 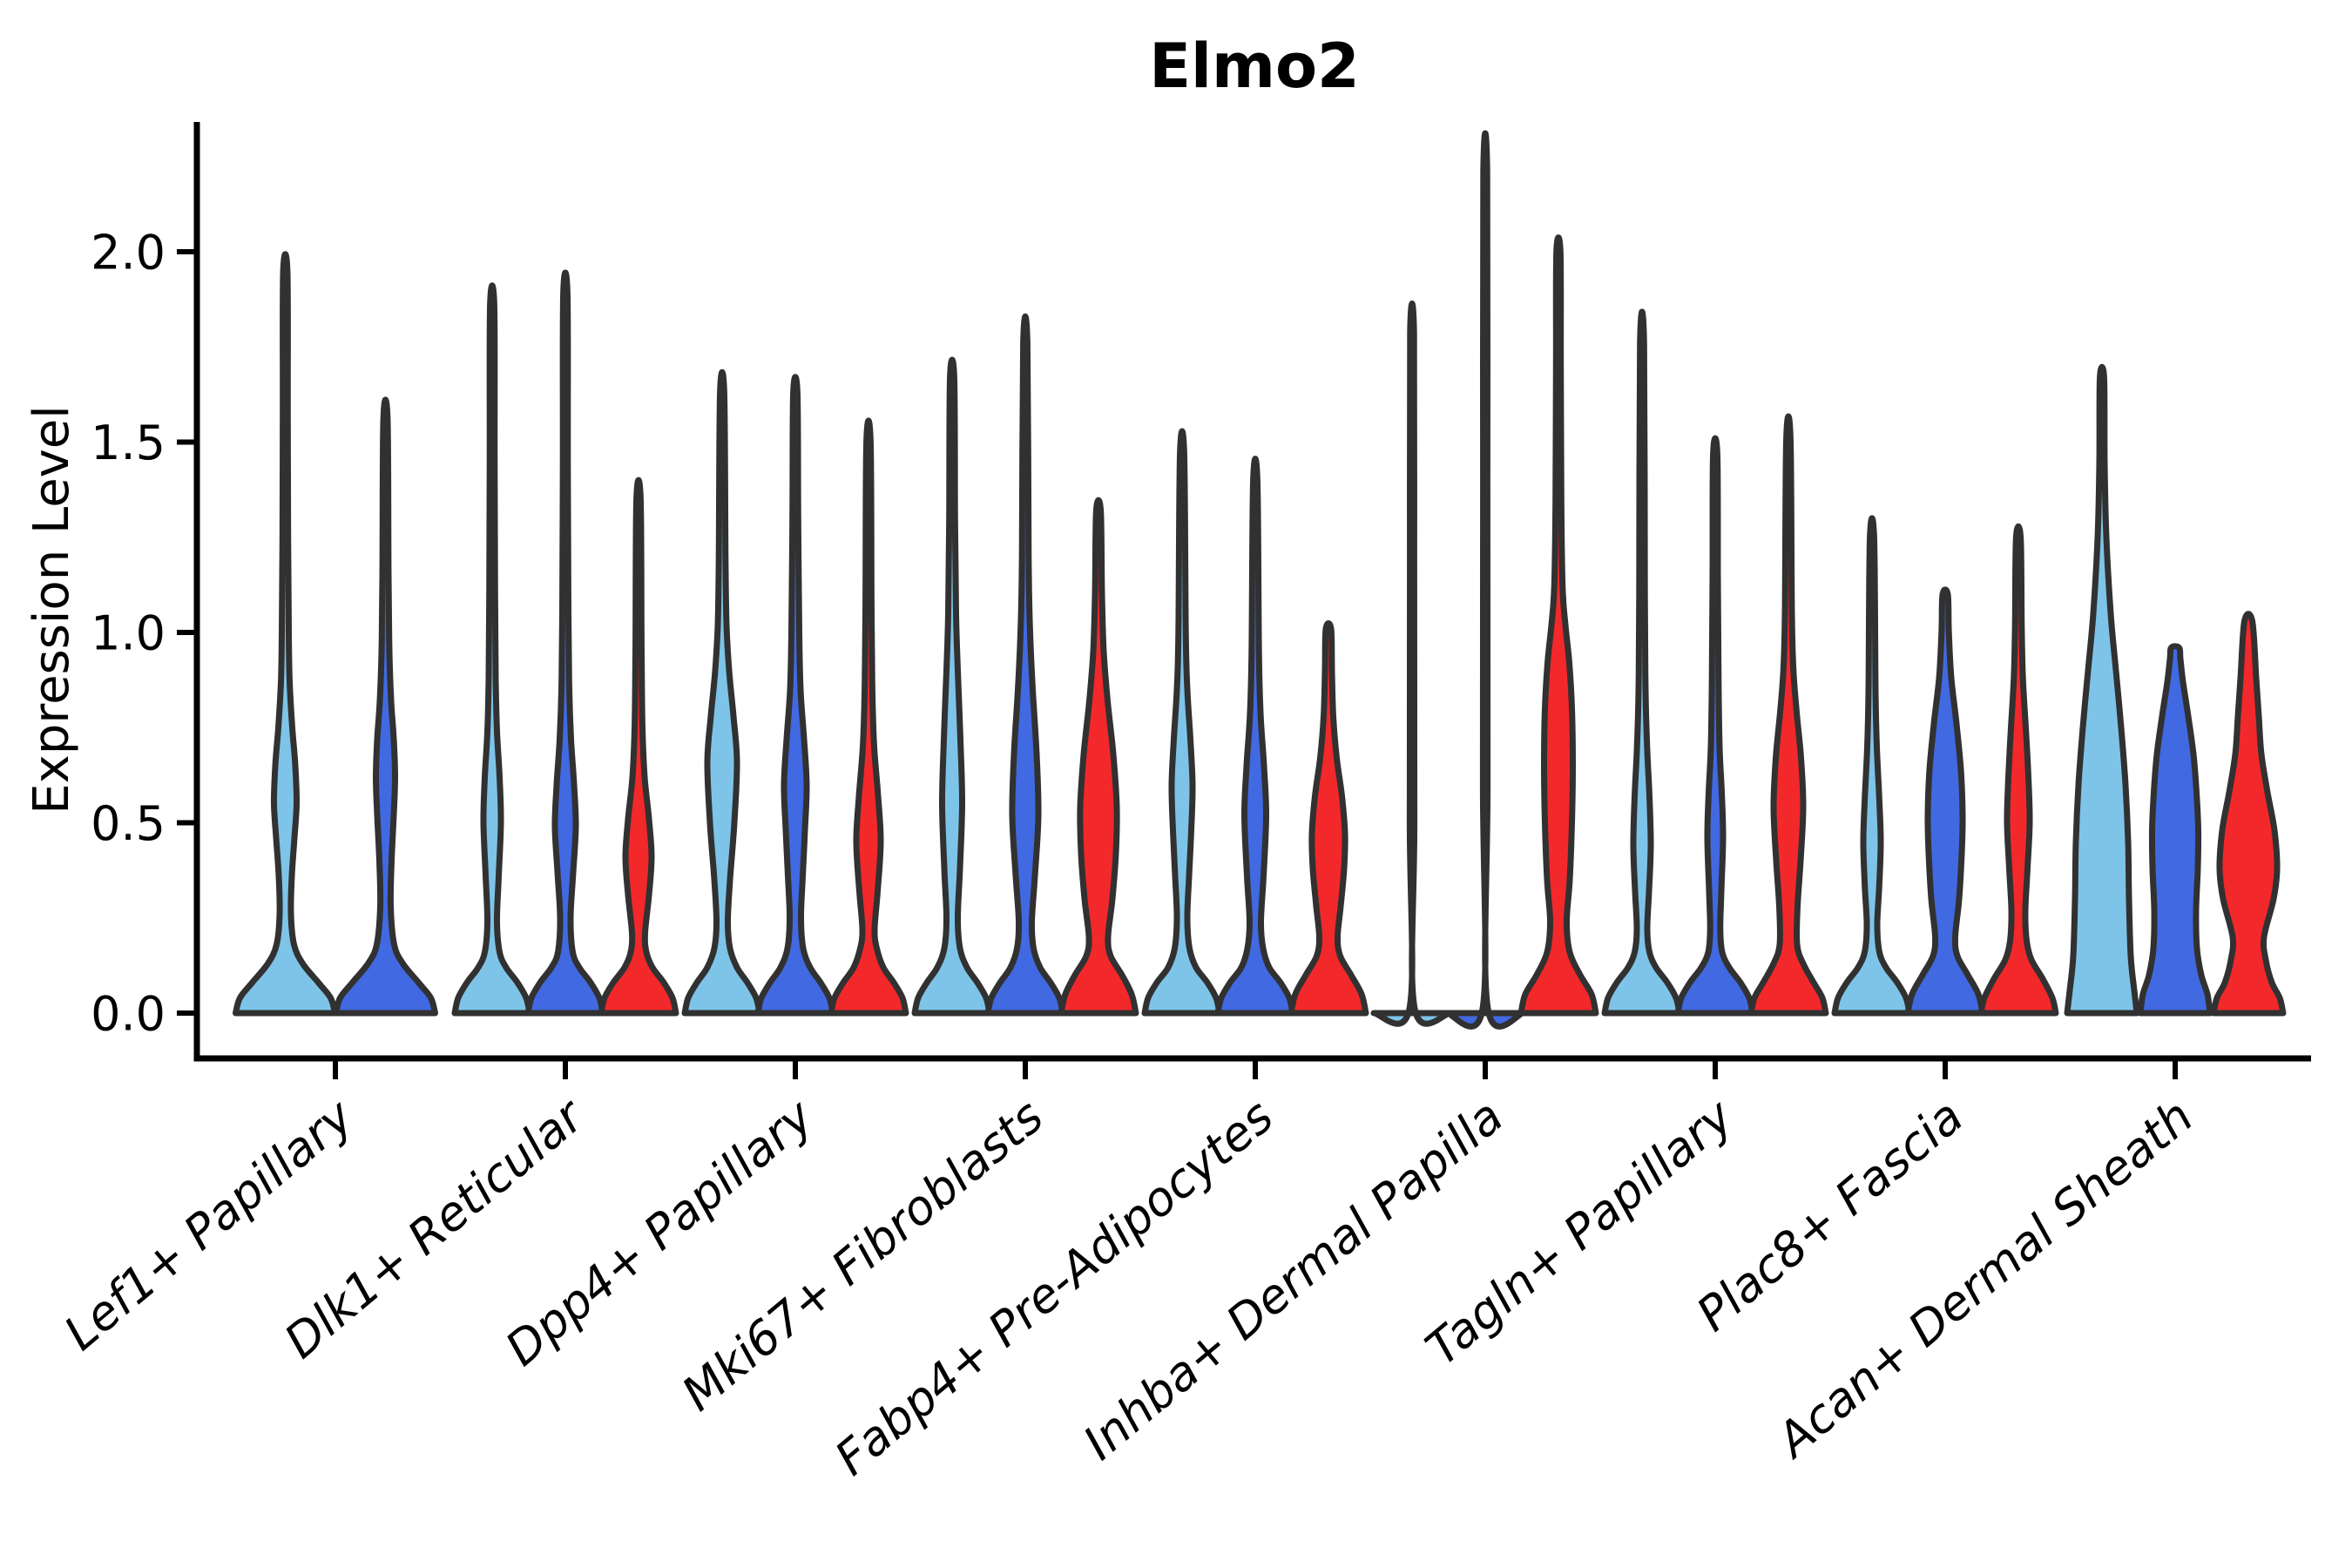 I want to click on violin-mki67-fibroblasts-light_blue, so click(x=952, y=687).